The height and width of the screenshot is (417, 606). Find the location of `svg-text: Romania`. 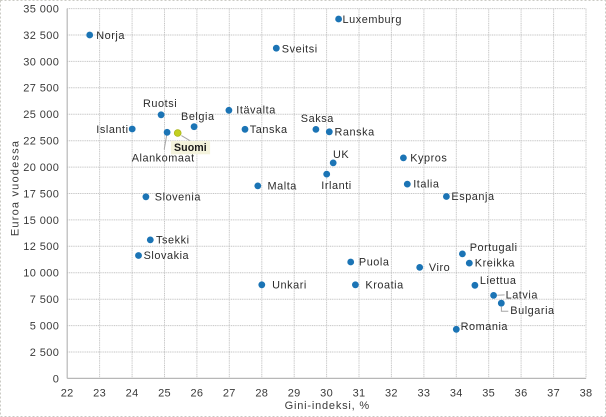

svg-text: Romania is located at coordinates (485, 327).